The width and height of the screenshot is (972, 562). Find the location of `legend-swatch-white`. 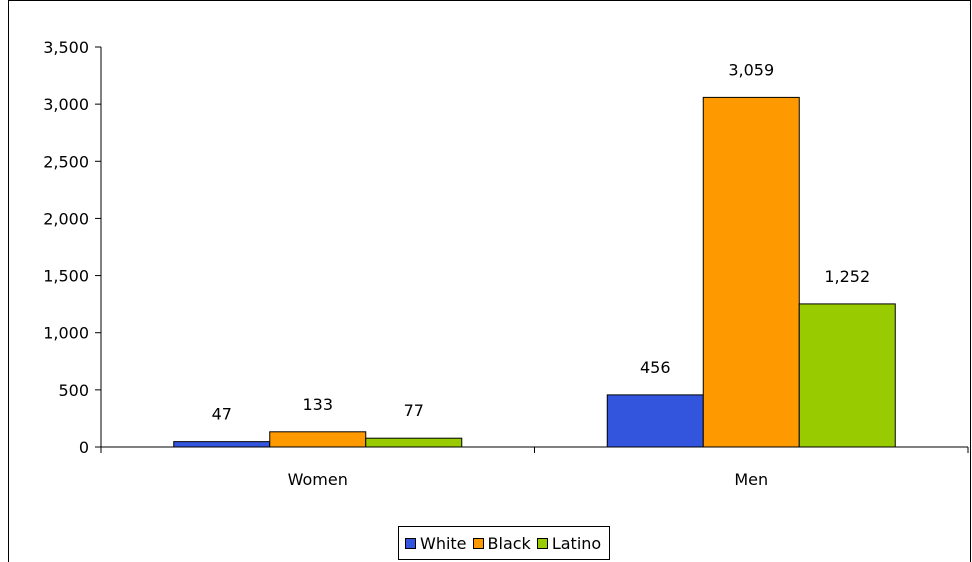

legend-swatch-white is located at coordinates (410, 543).